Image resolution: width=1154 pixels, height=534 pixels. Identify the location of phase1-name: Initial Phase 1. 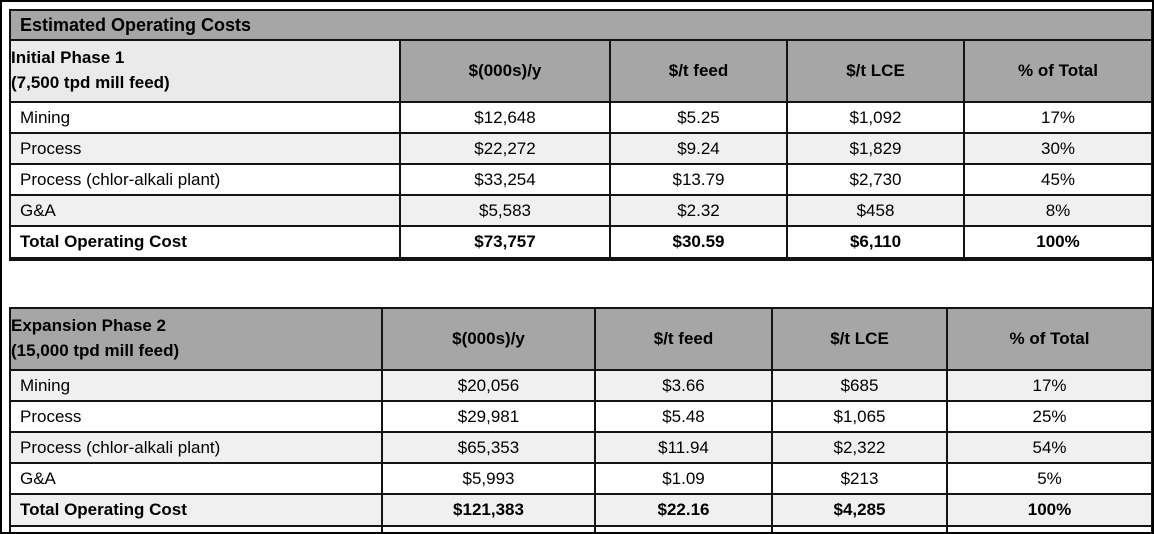
(68, 58).